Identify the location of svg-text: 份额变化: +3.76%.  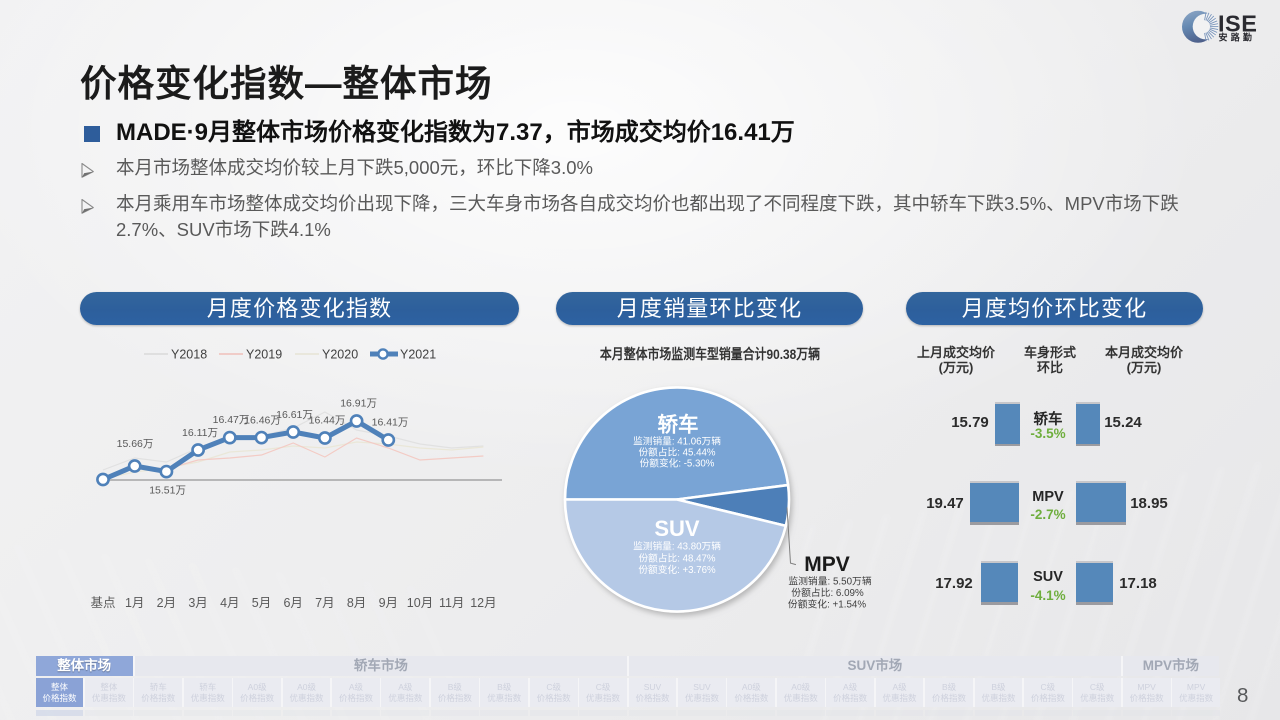
(677, 569).